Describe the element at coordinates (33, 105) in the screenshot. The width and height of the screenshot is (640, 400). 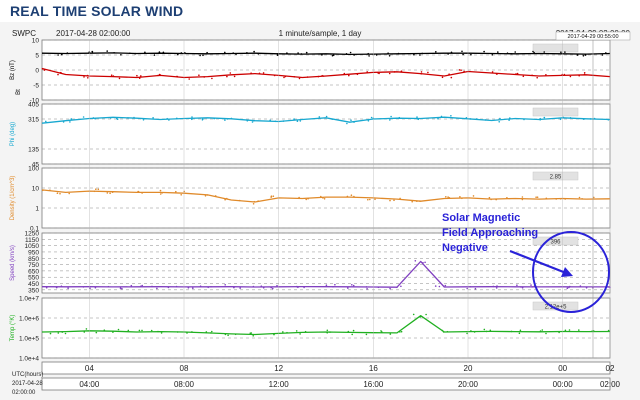
I see `y-tick-label: 405` at that location.